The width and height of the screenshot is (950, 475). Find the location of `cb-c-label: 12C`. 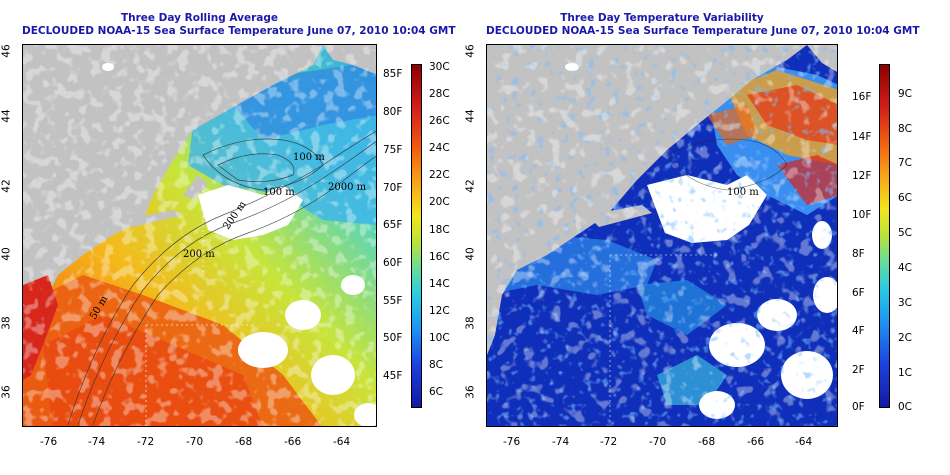

cb-c-label: 12C is located at coordinates (439, 311).